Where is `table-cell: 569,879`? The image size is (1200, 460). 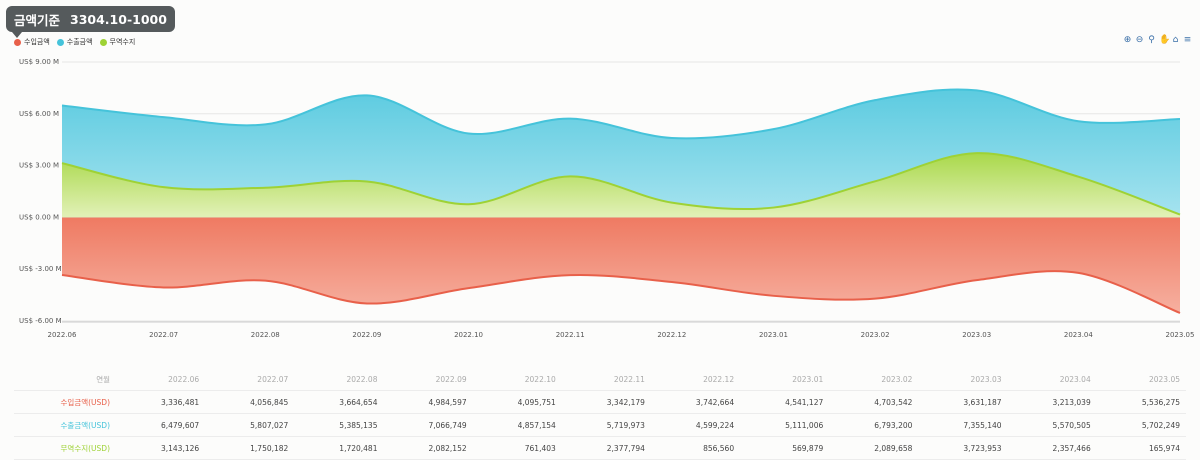
table-cell: 569,879 is located at coordinates (785, 448).